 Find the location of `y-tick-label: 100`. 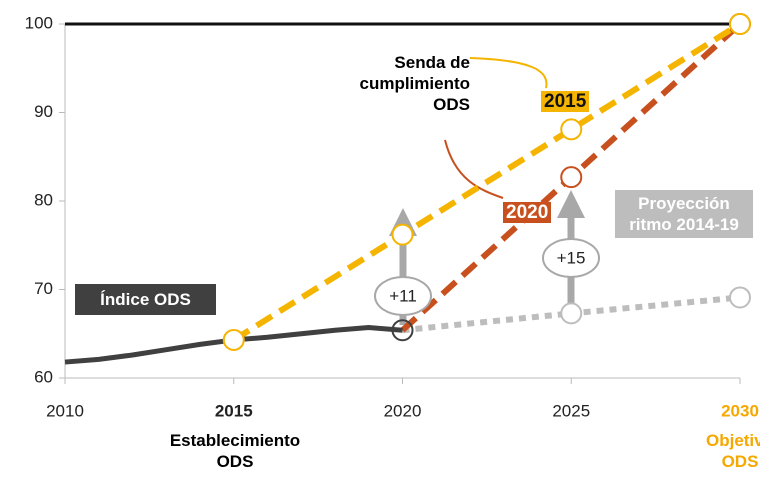

y-tick-label: 100 is located at coordinates (39, 22).